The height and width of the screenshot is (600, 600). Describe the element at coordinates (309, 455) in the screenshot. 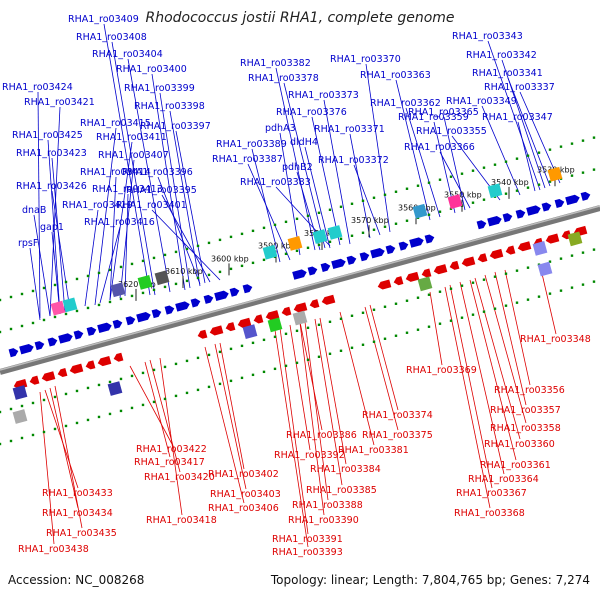

I see `gene-label: RHA1_ro03392` at that location.